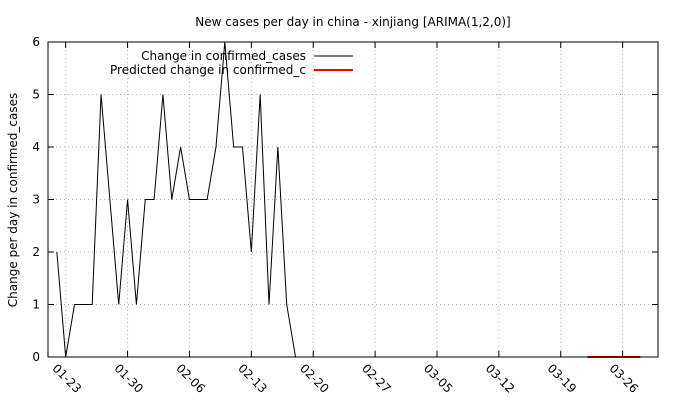 The width and height of the screenshot is (680, 400). Describe the element at coordinates (314, 378) in the screenshot. I see `x-tick-label: 02-20` at that location.